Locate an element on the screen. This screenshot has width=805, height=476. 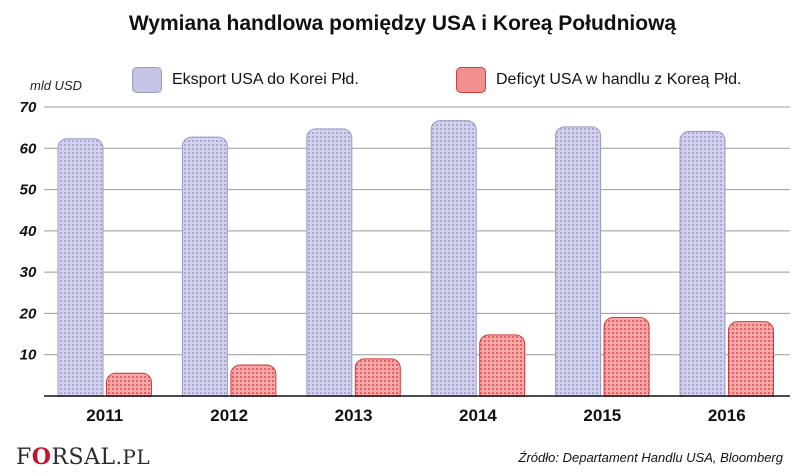
bar-deficit-2015 is located at coordinates (626, 360).